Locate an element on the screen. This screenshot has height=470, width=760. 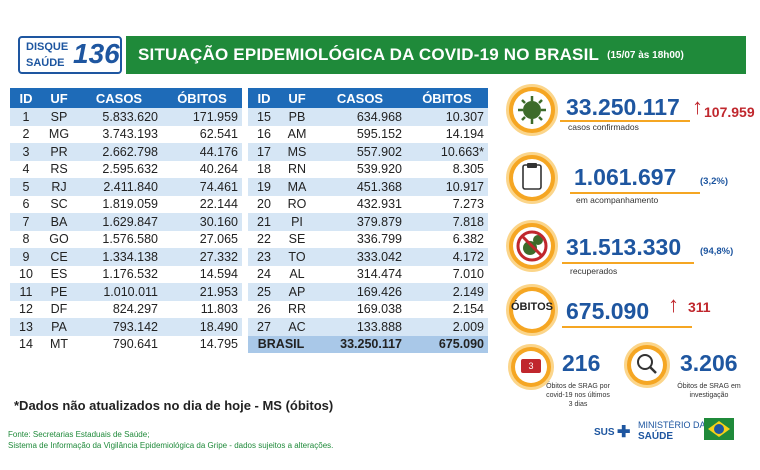
cell-obitos: 27.332 is located at coordinates (202, 257).